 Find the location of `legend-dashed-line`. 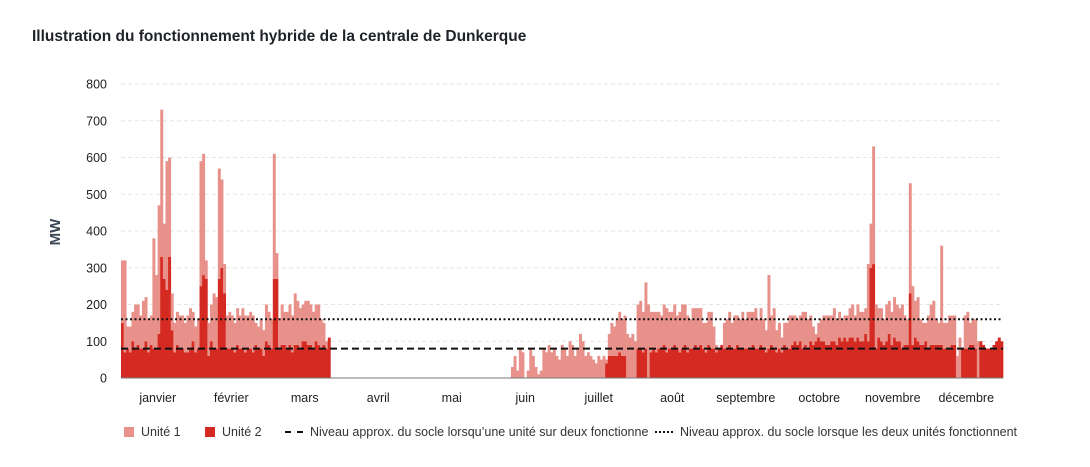

legend-dashed-line is located at coordinates (294, 432).